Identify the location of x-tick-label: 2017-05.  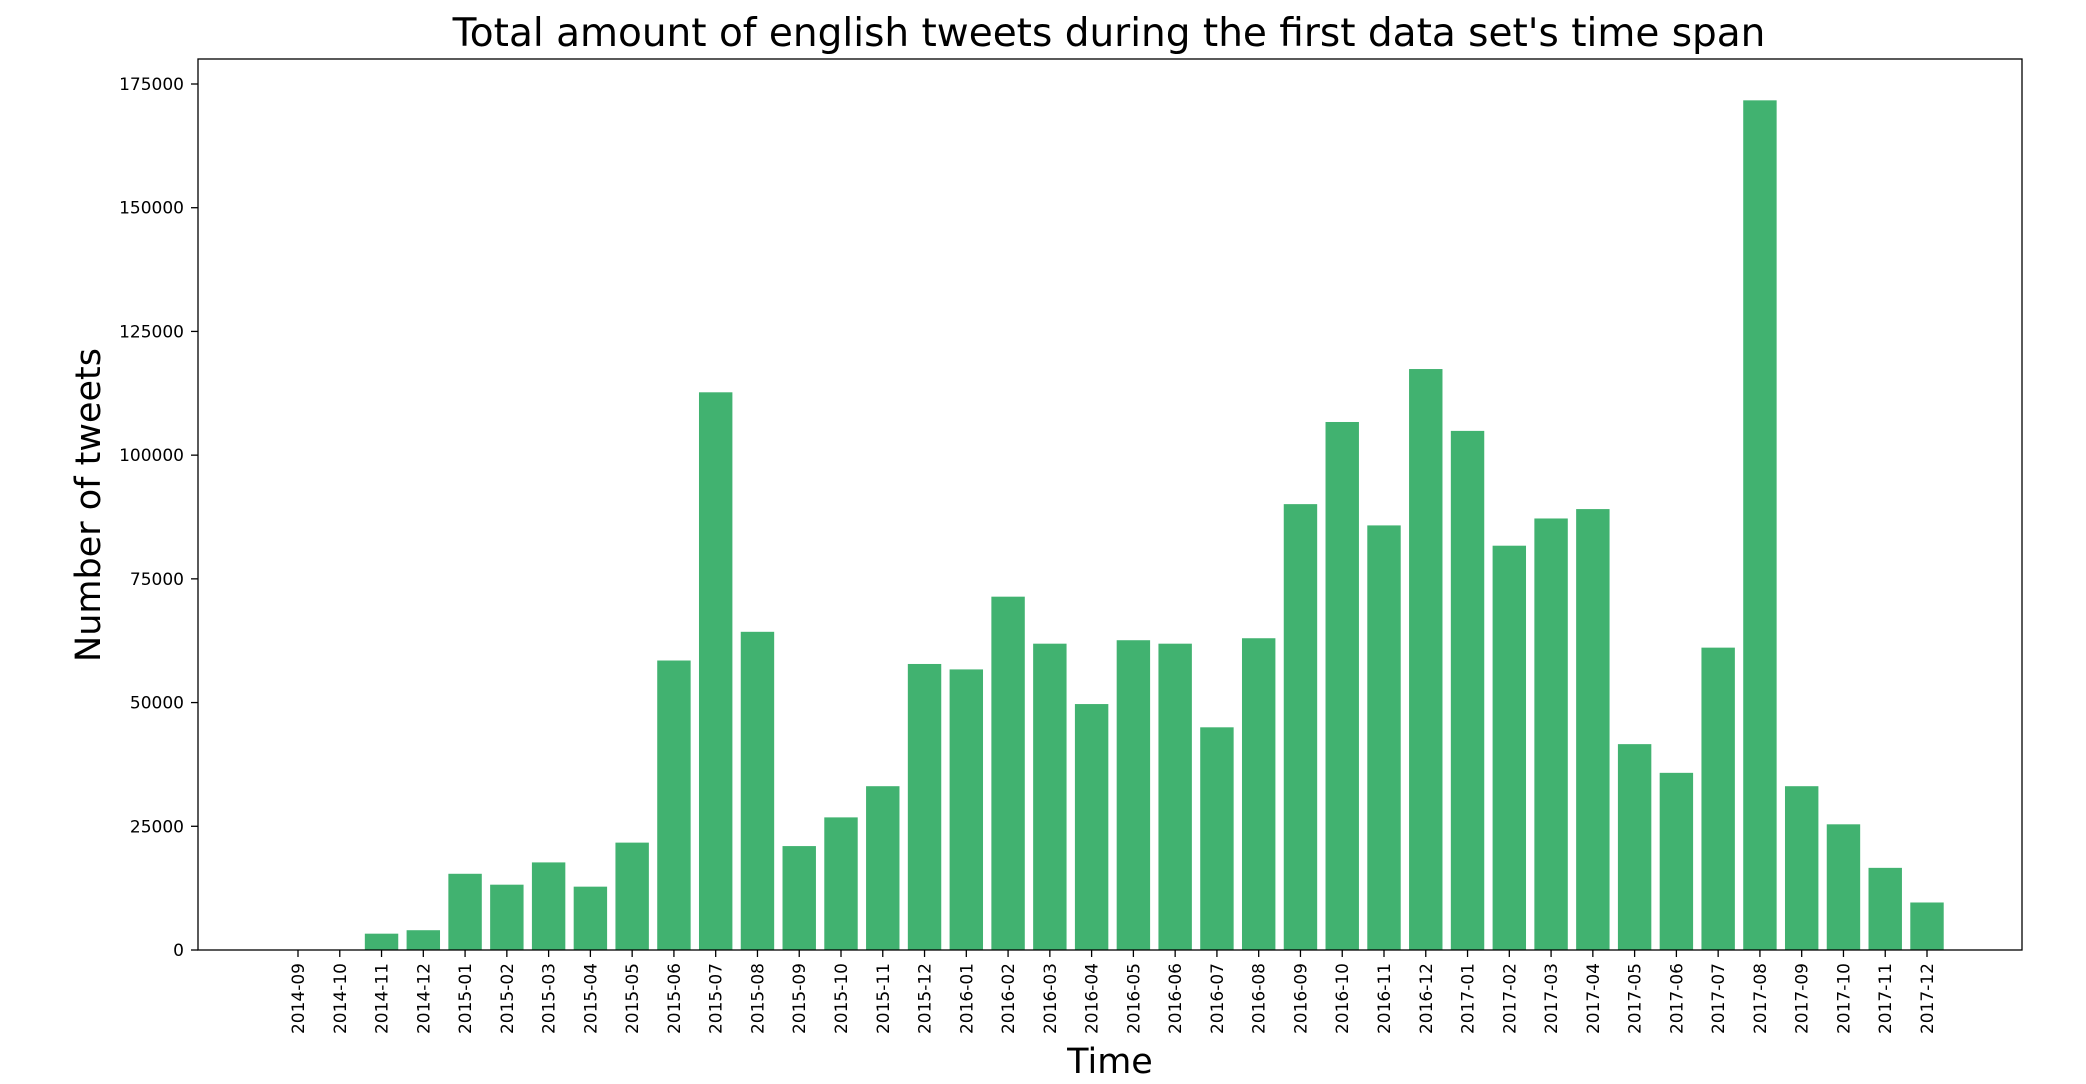
(1636, 998).